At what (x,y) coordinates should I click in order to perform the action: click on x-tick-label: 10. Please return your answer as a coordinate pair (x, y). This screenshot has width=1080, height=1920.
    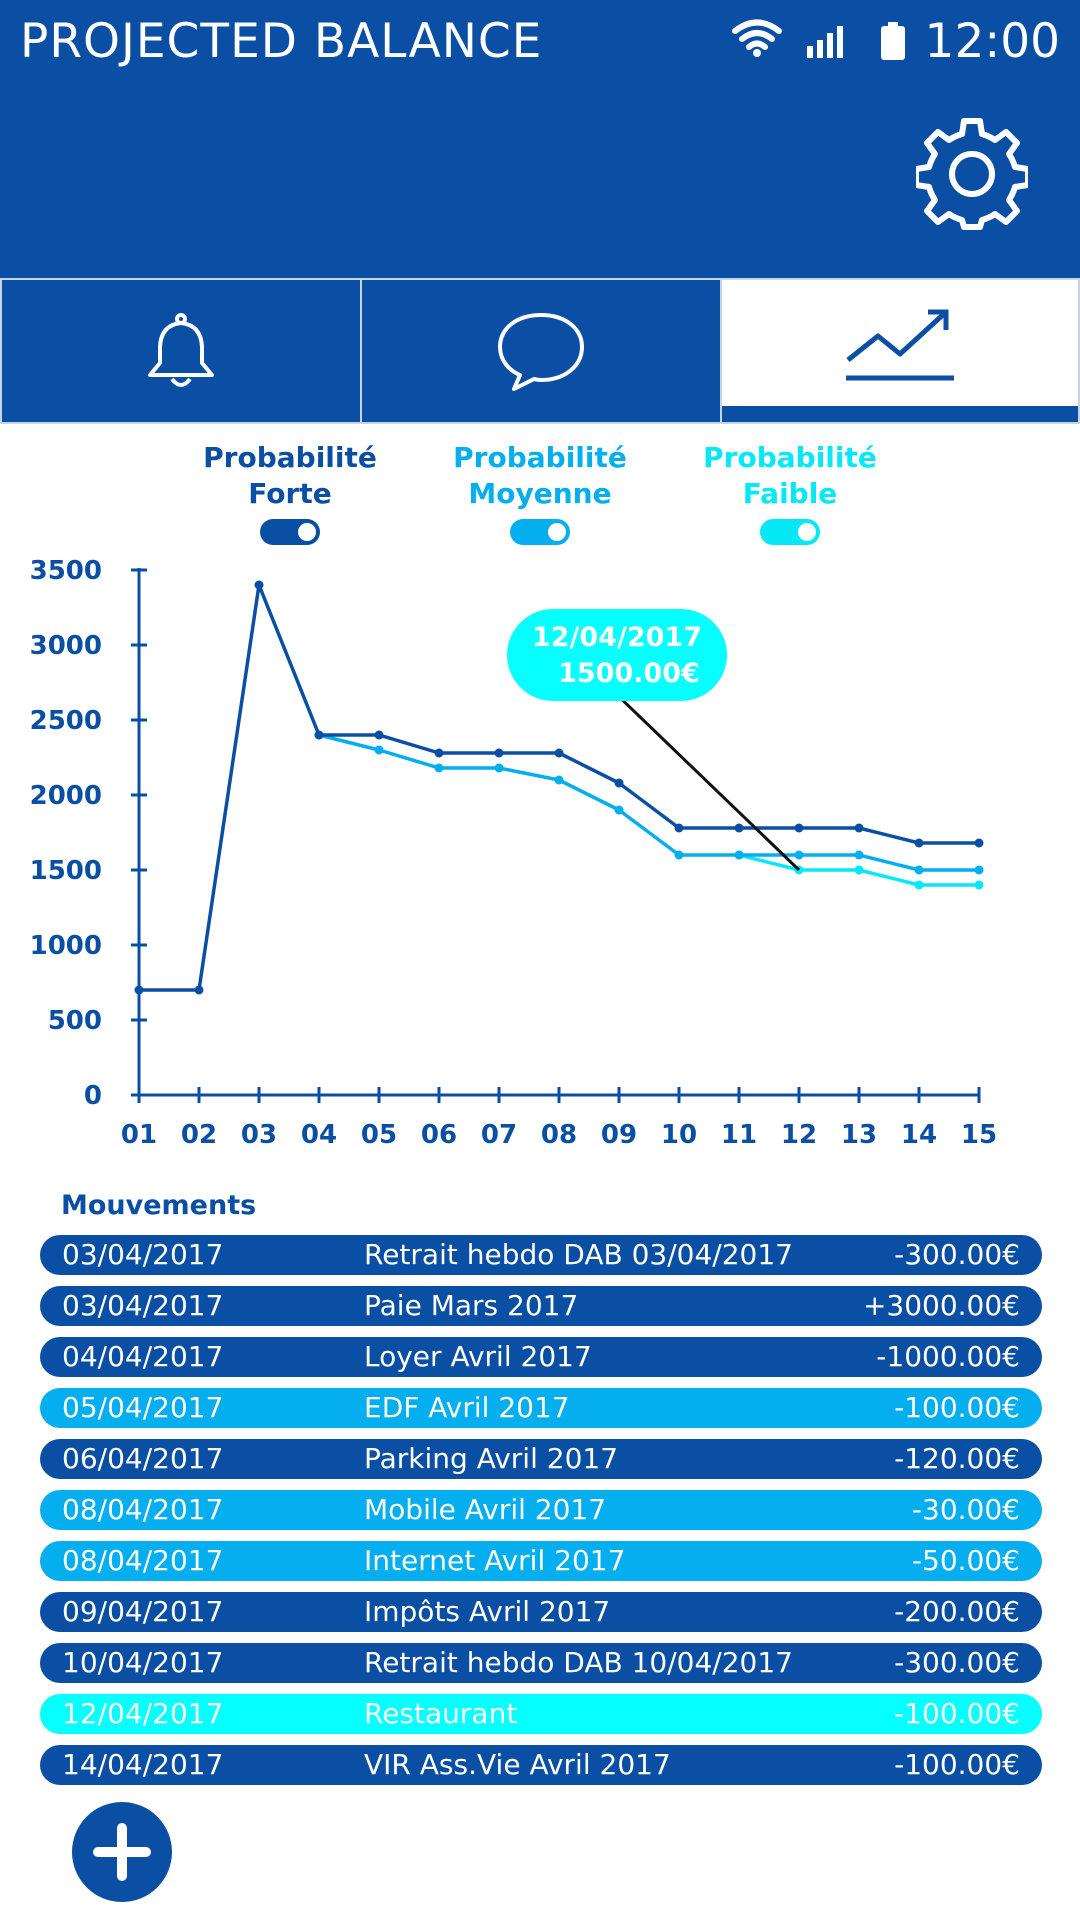
    Looking at the image, I should click on (679, 1135).